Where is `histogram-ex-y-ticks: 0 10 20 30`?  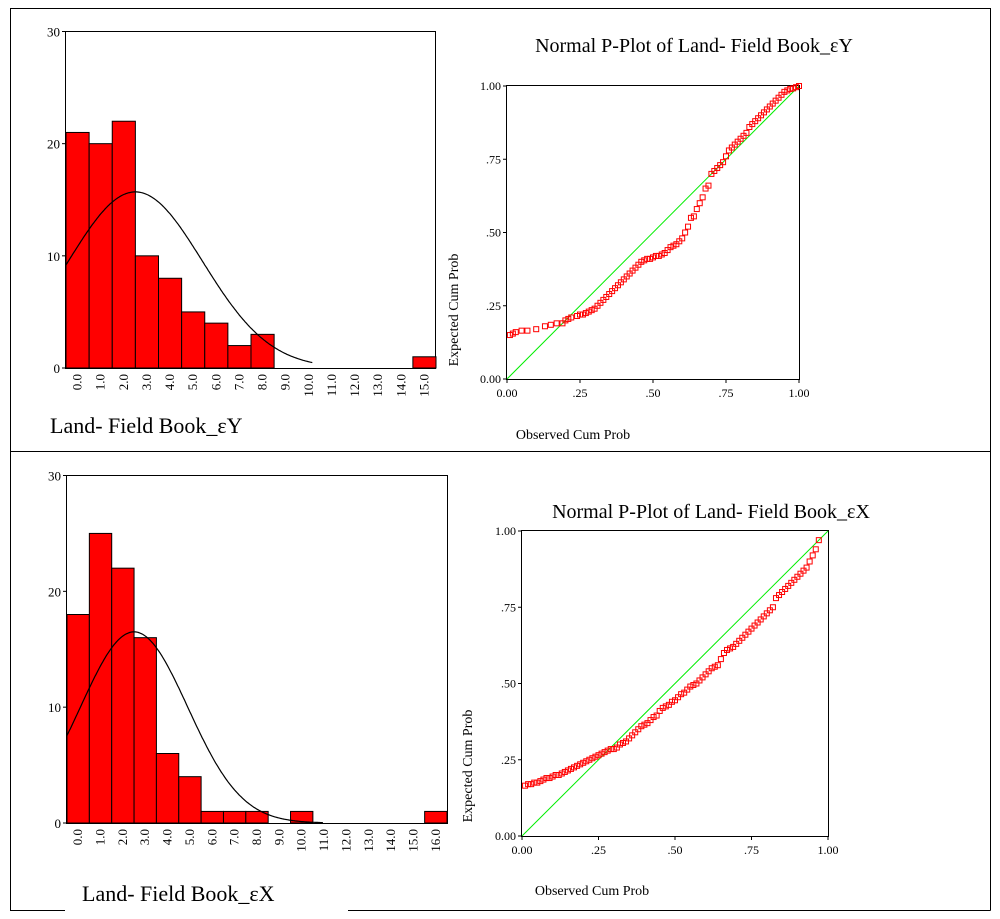
histogram-ex-y-ticks: 0 10 20 30 is located at coordinates (57, 650).